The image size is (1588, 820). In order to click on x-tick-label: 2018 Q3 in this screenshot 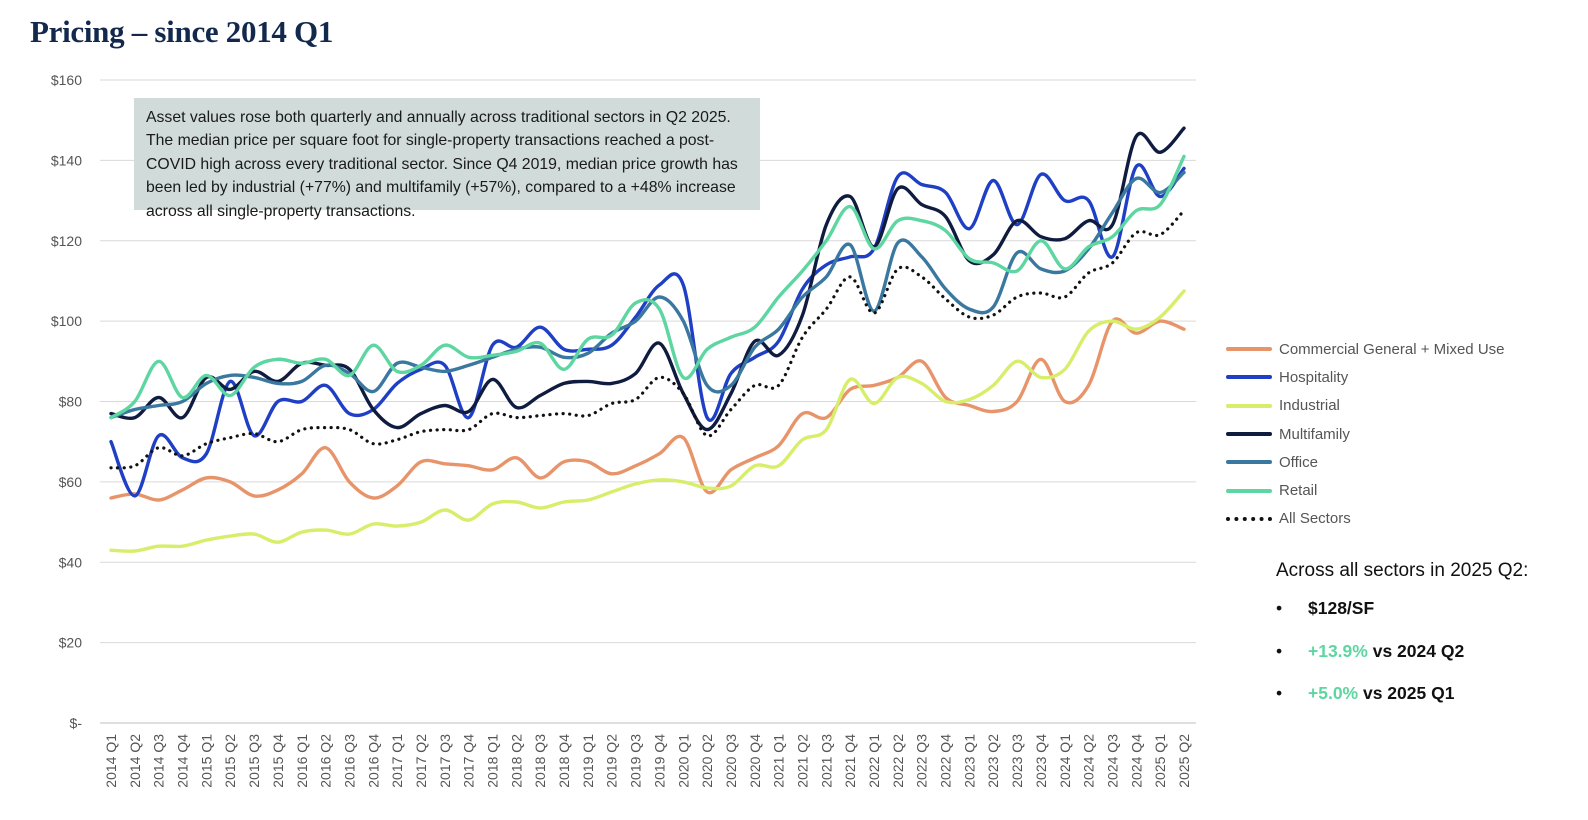, I will do `click(540, 761)`.